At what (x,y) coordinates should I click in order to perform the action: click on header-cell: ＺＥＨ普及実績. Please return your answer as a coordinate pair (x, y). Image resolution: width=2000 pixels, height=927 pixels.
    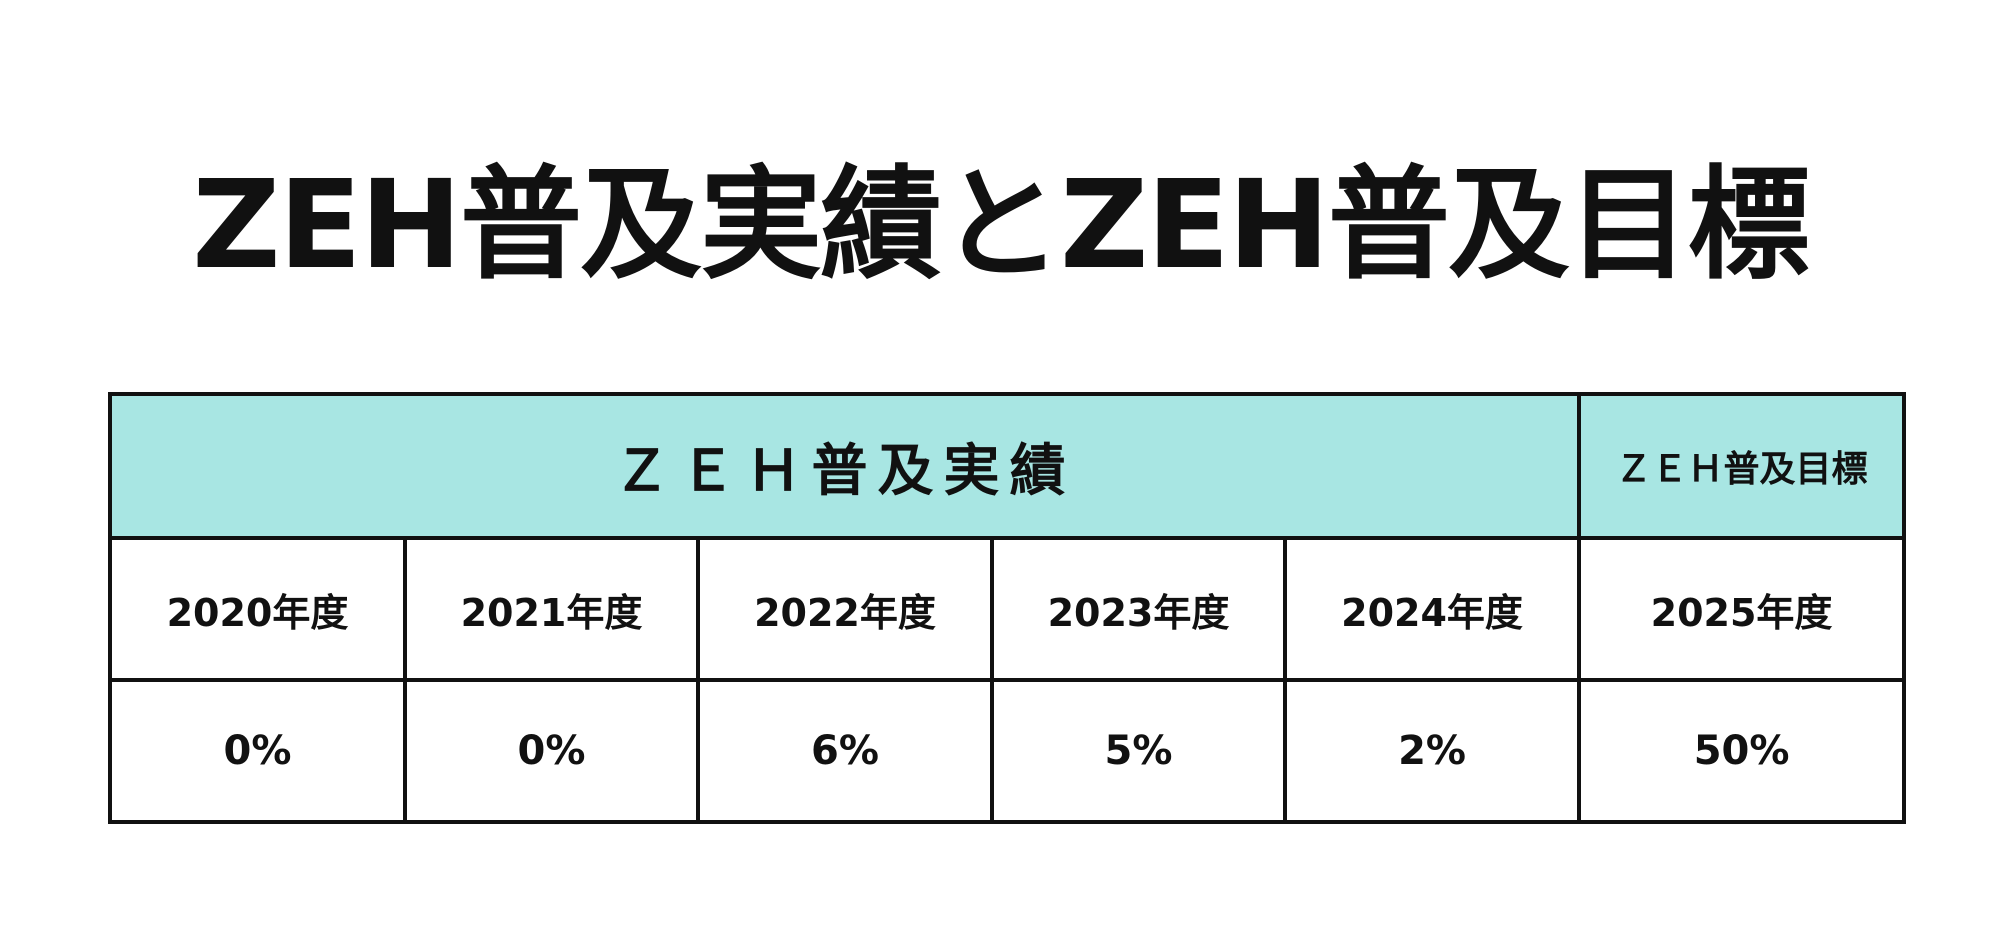
    Looking at the image, I should click on (844, 466).